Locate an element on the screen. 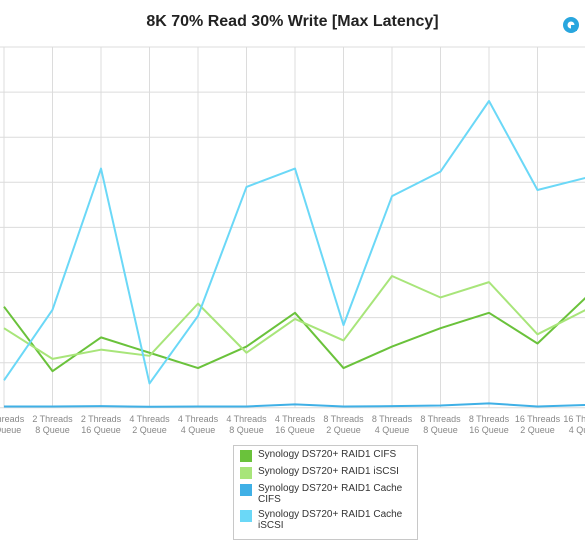 Image resolution: width=585 pixels, height=547 pixels. x-tick-label: 8 Threads 16 Queue is located at coordinates (489, 424).